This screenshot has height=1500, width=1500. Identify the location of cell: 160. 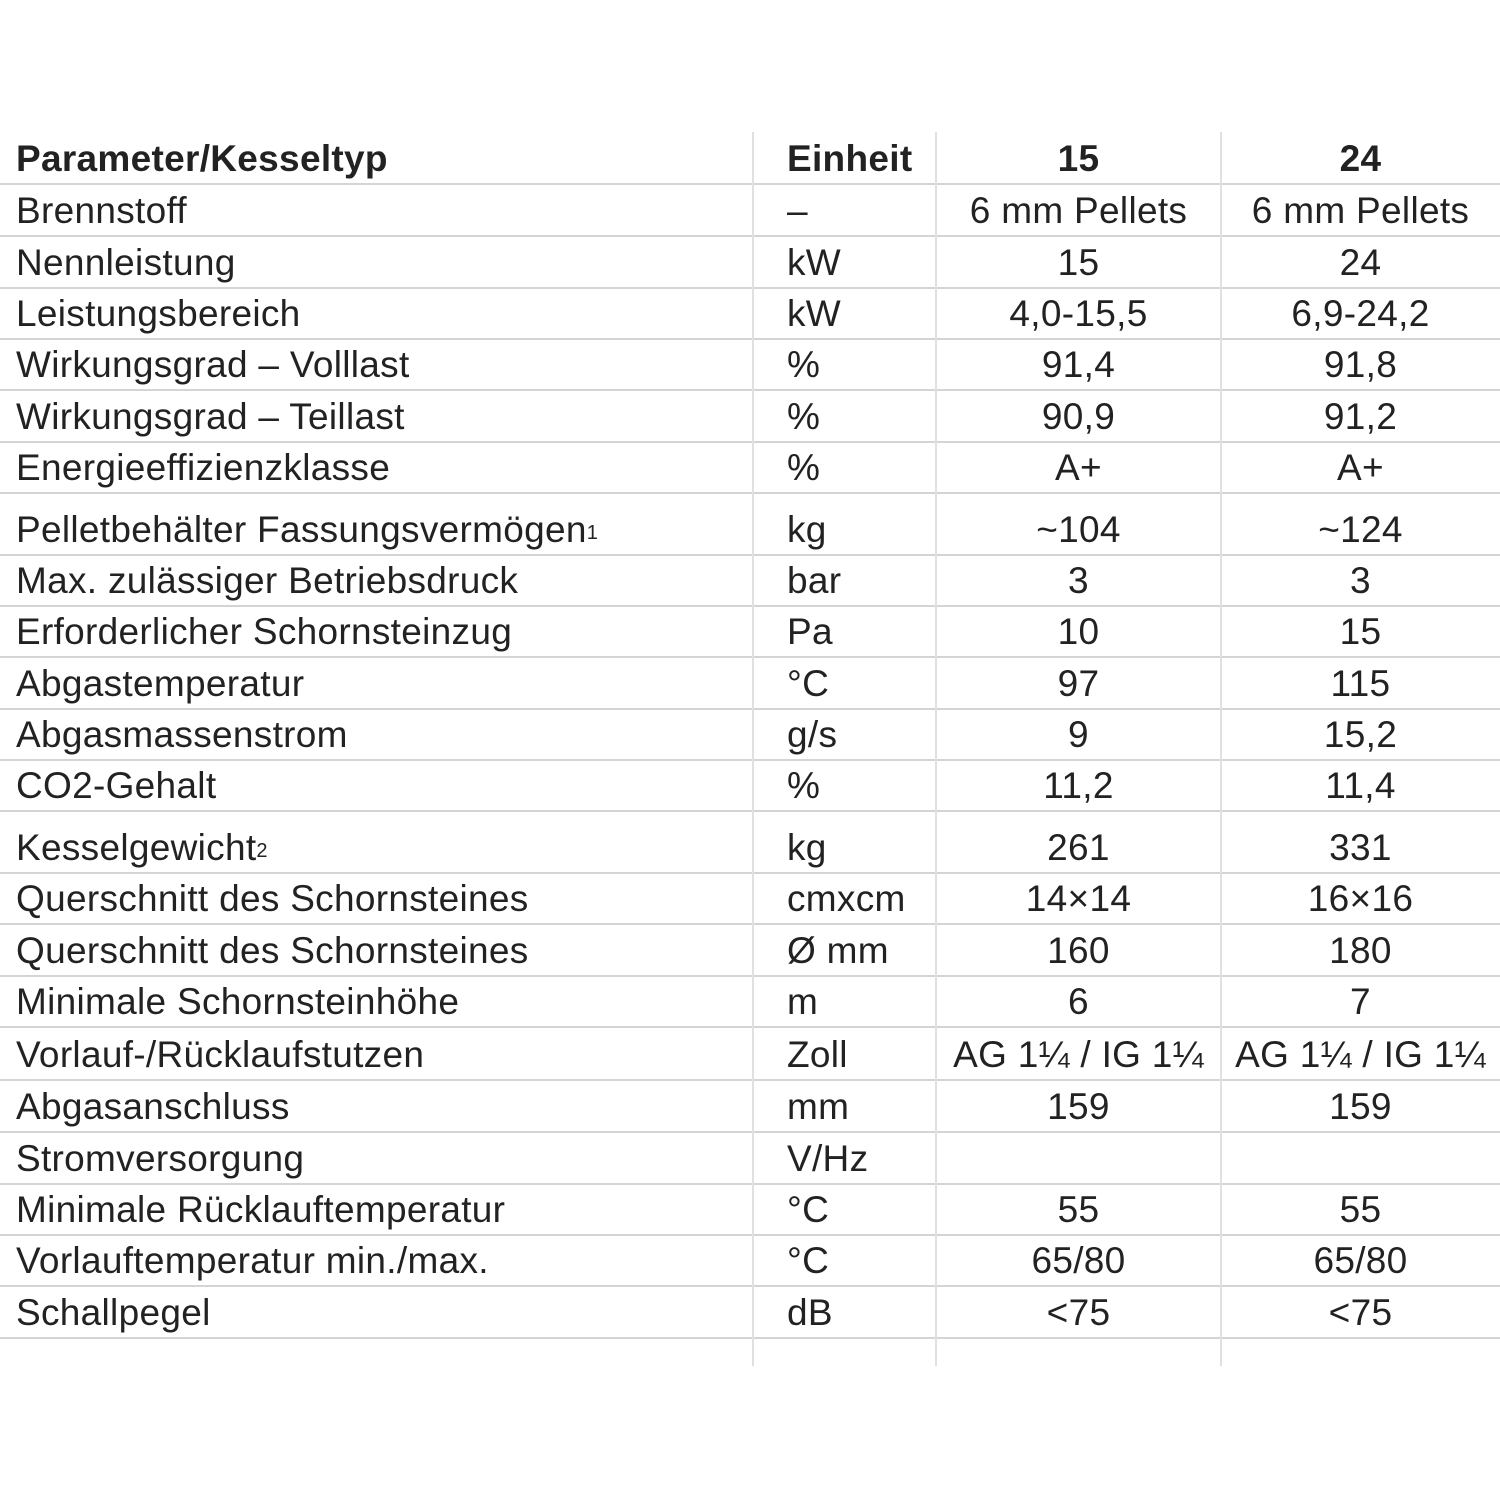
(1078, 950).